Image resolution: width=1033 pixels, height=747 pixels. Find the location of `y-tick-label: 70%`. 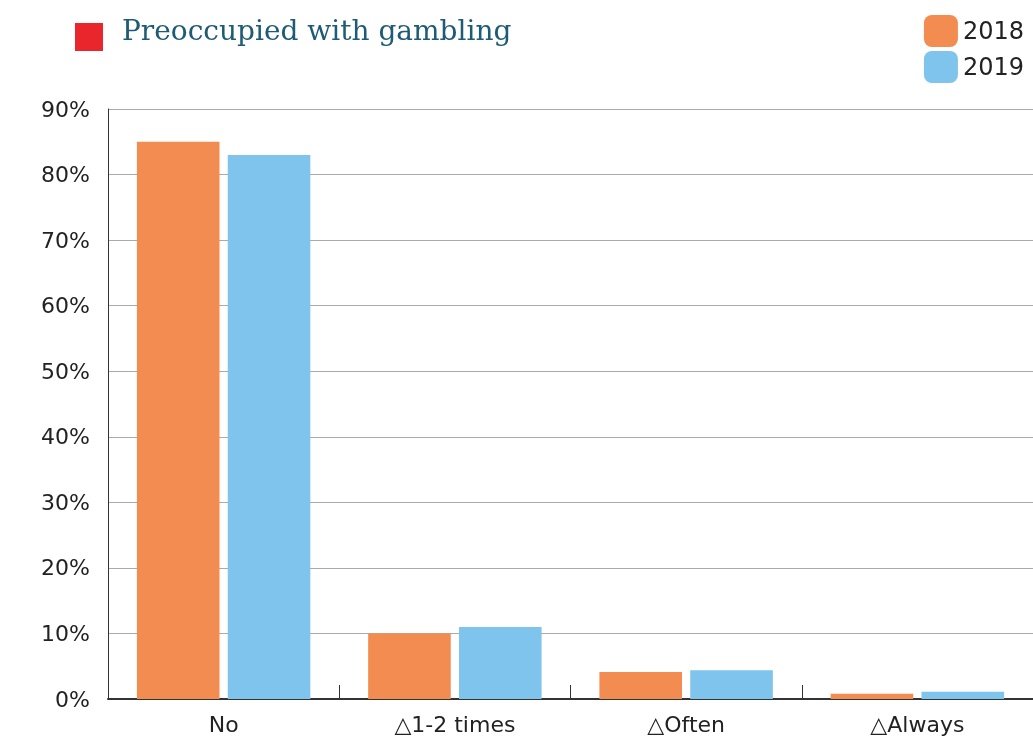

y-tick-label: 70% is located at coordinates (65, 240).